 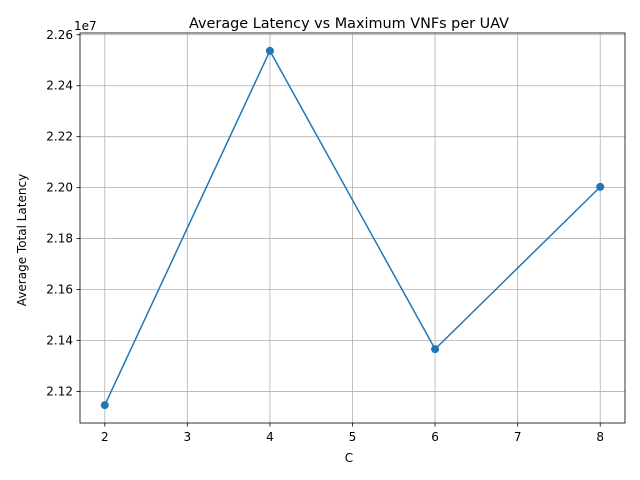 What do you see at coordinates (22, 240) in the screenshot?
I see `y-axis-label: Average Total Latency` at bounding box center [22, 240].